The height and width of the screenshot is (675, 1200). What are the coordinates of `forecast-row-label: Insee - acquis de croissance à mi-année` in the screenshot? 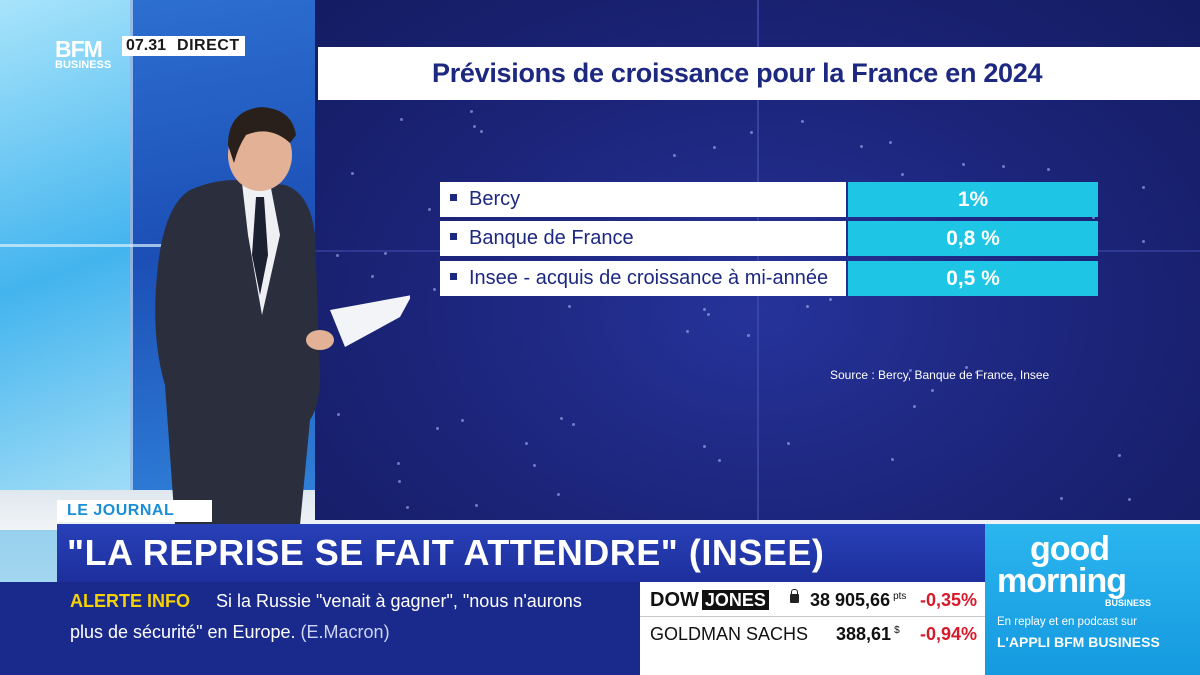 It's located at (643, 278).